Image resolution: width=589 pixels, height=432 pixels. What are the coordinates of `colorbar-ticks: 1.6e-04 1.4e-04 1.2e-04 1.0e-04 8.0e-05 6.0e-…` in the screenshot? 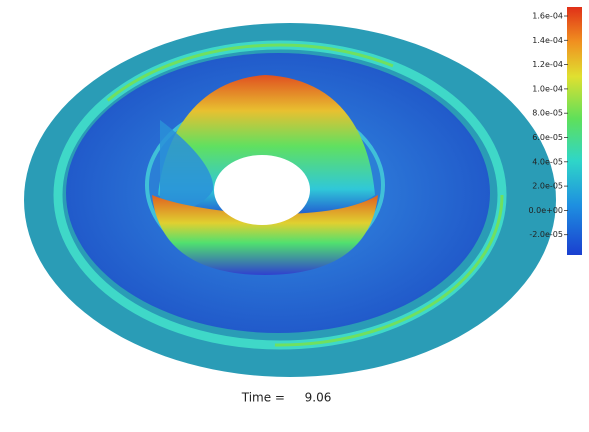 It's located at (548, 125).